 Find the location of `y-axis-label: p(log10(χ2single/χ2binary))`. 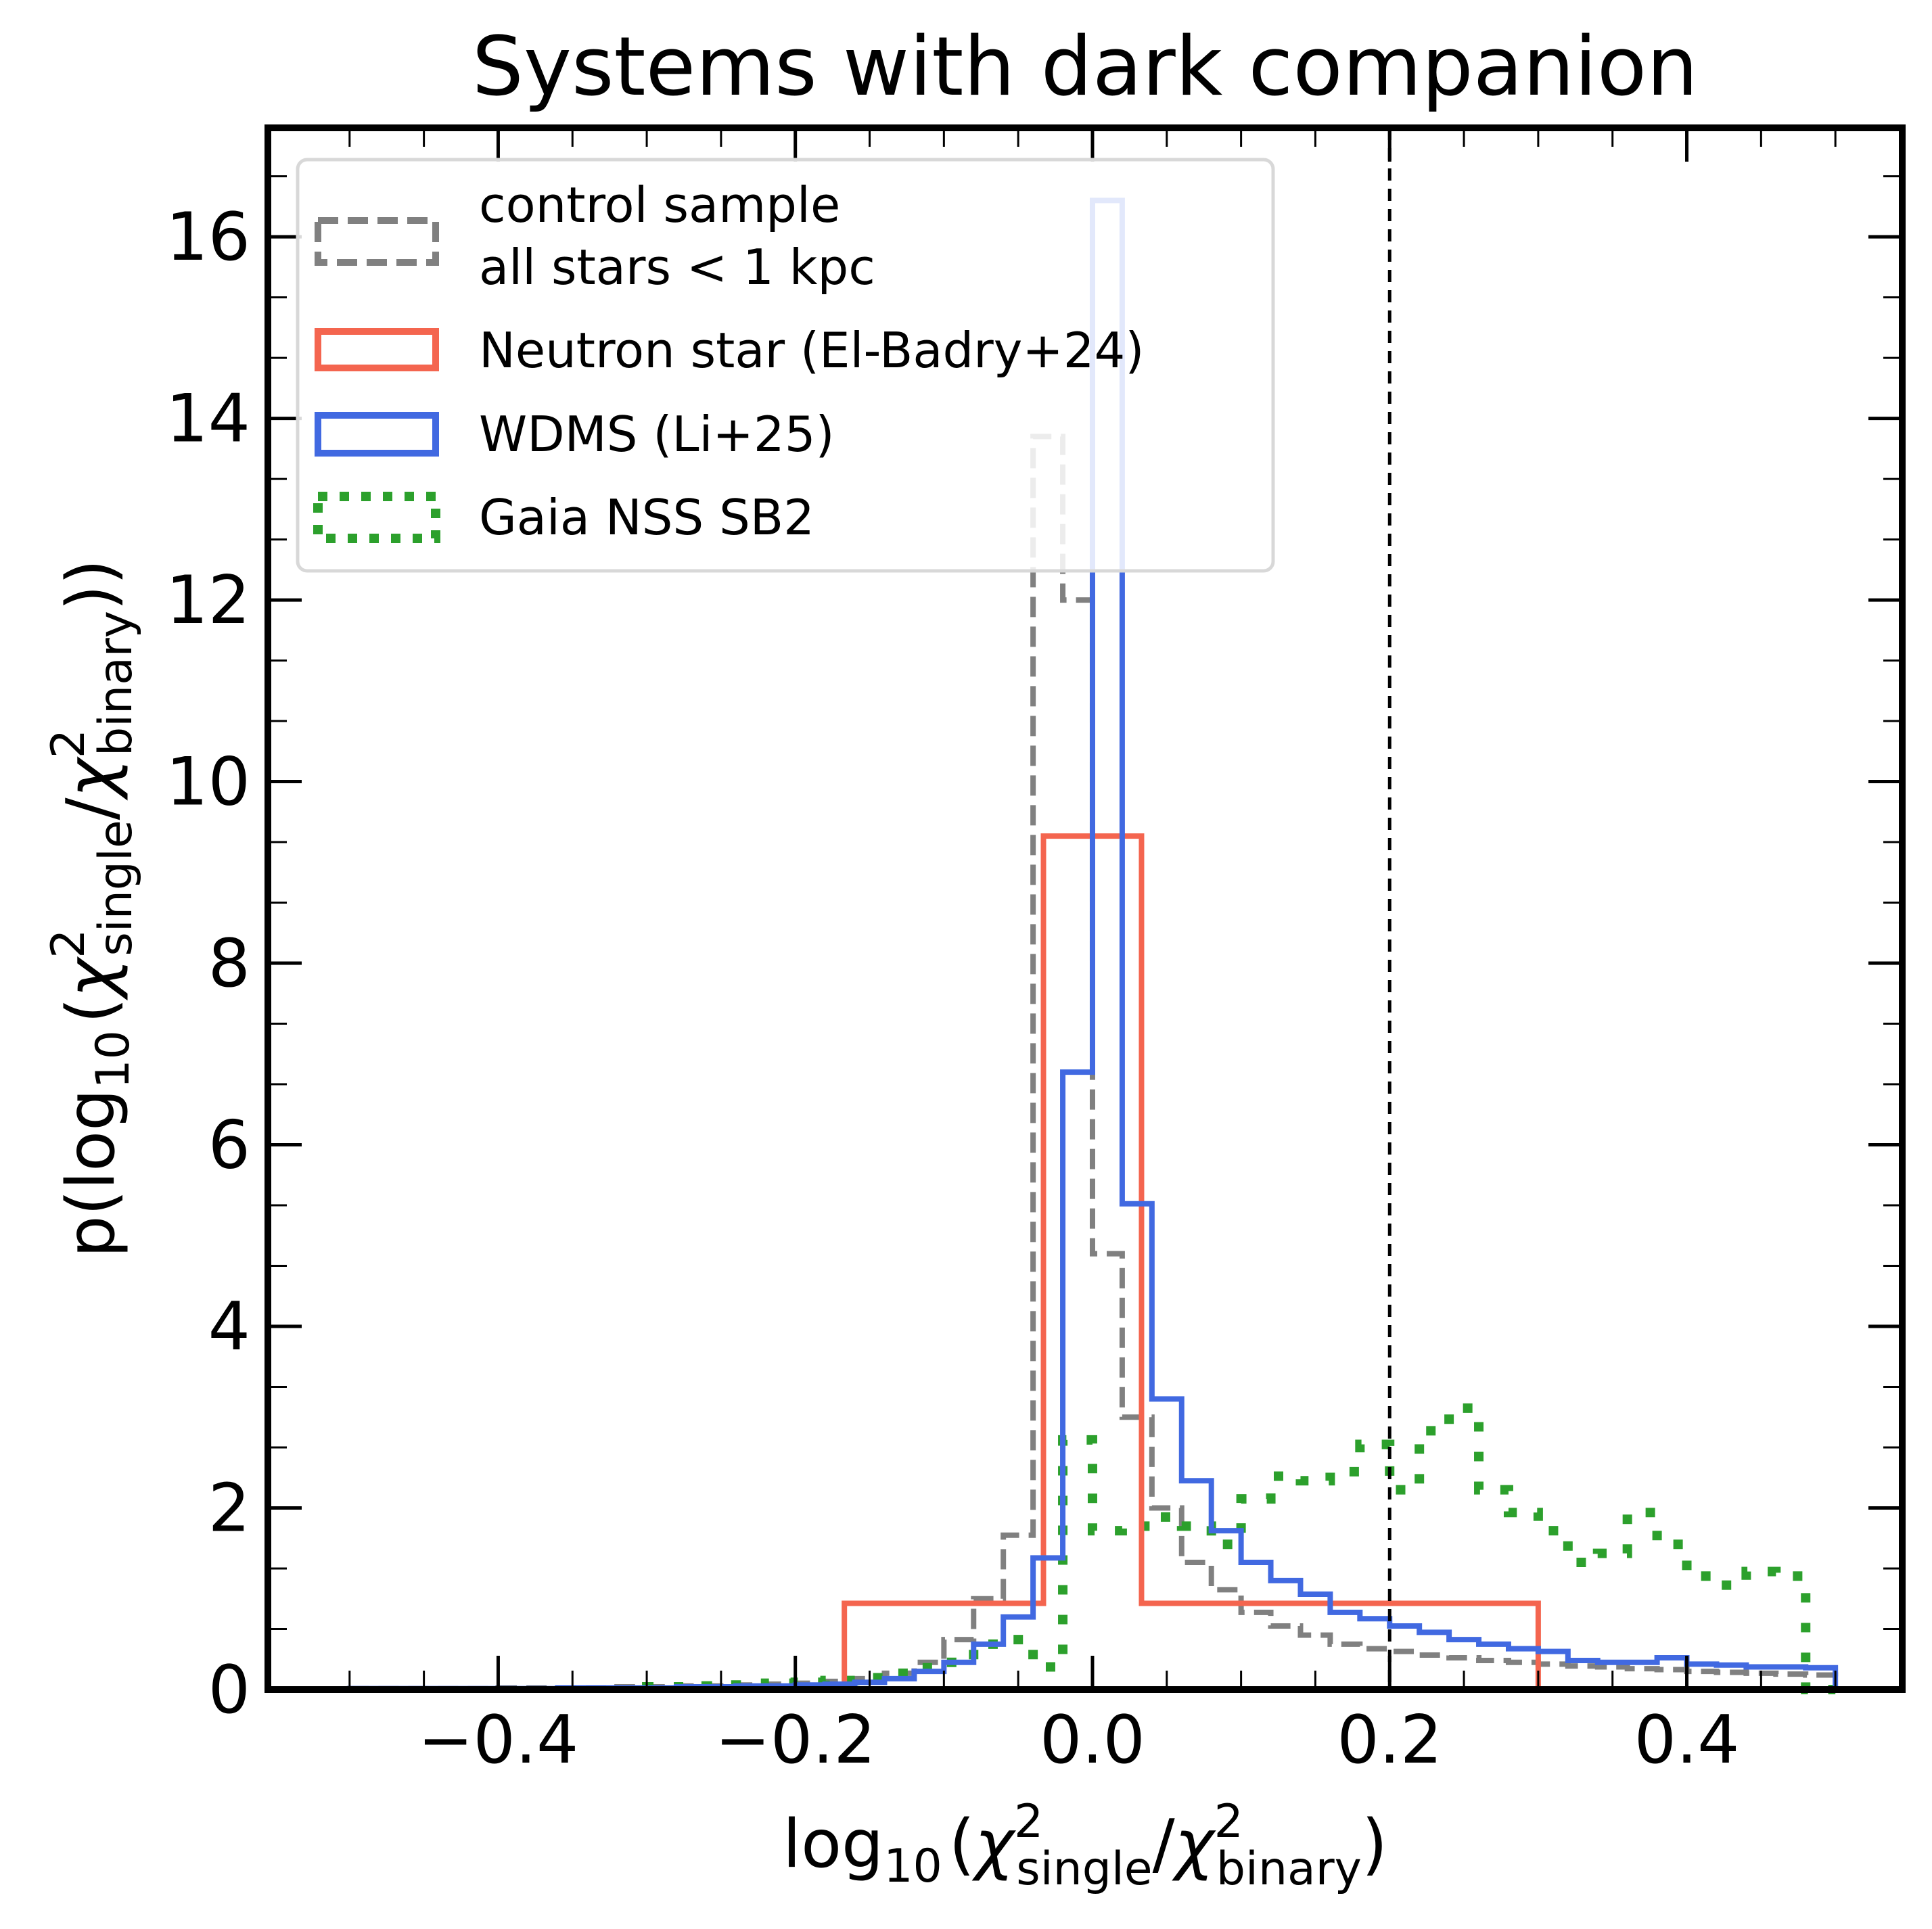

y-axis-label: p(log10(χ2single/χ2binary)) is located at coordinates (92, 908).